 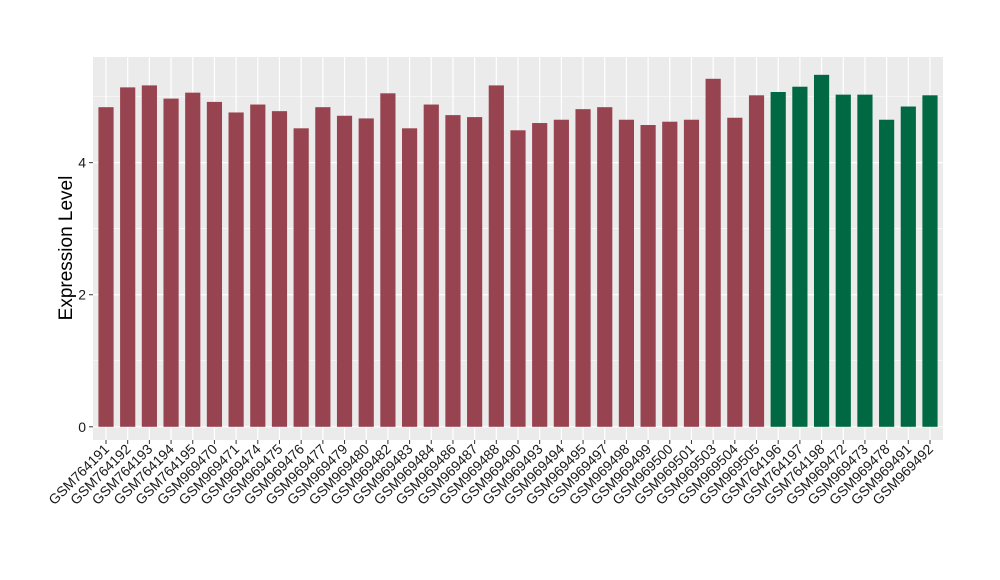 I want to click on y-tick-label: 4, so click(x=82, y=163).